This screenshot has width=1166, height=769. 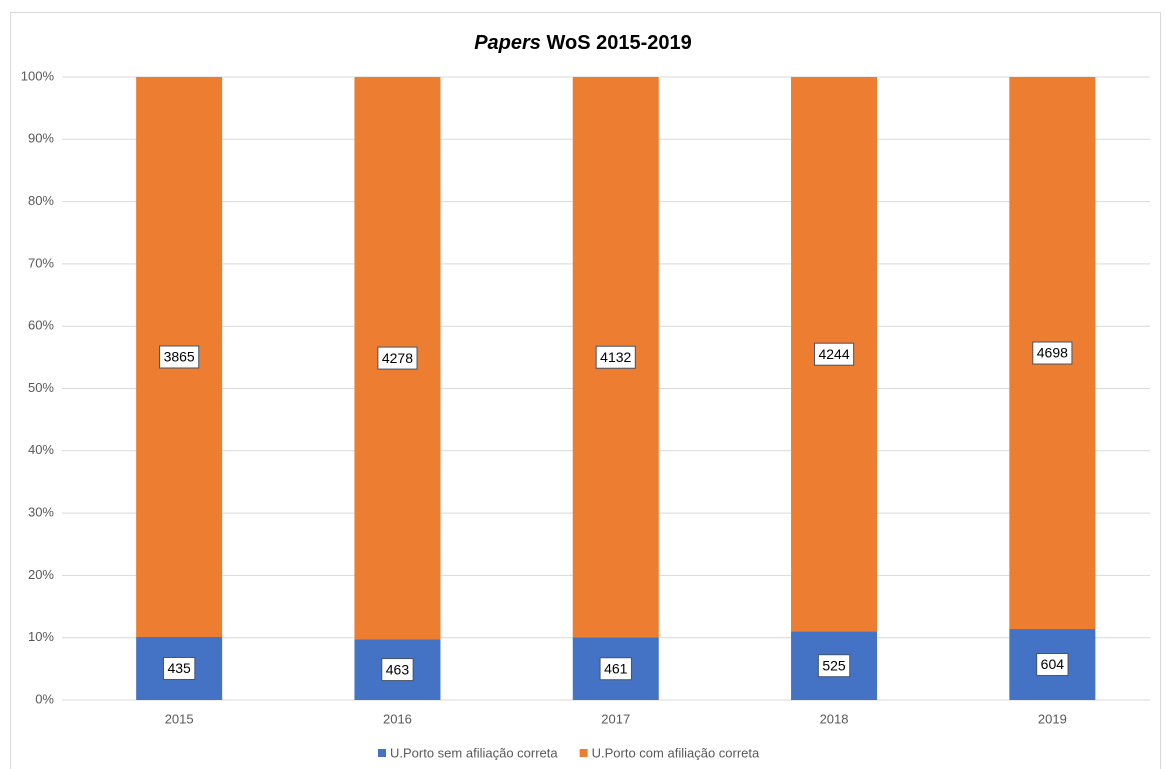 What do you see at coordinates (676, 752) in the screenshot?
I see `legend-label: U.Porto com afiliação correta` at bounding box center [676, 752].